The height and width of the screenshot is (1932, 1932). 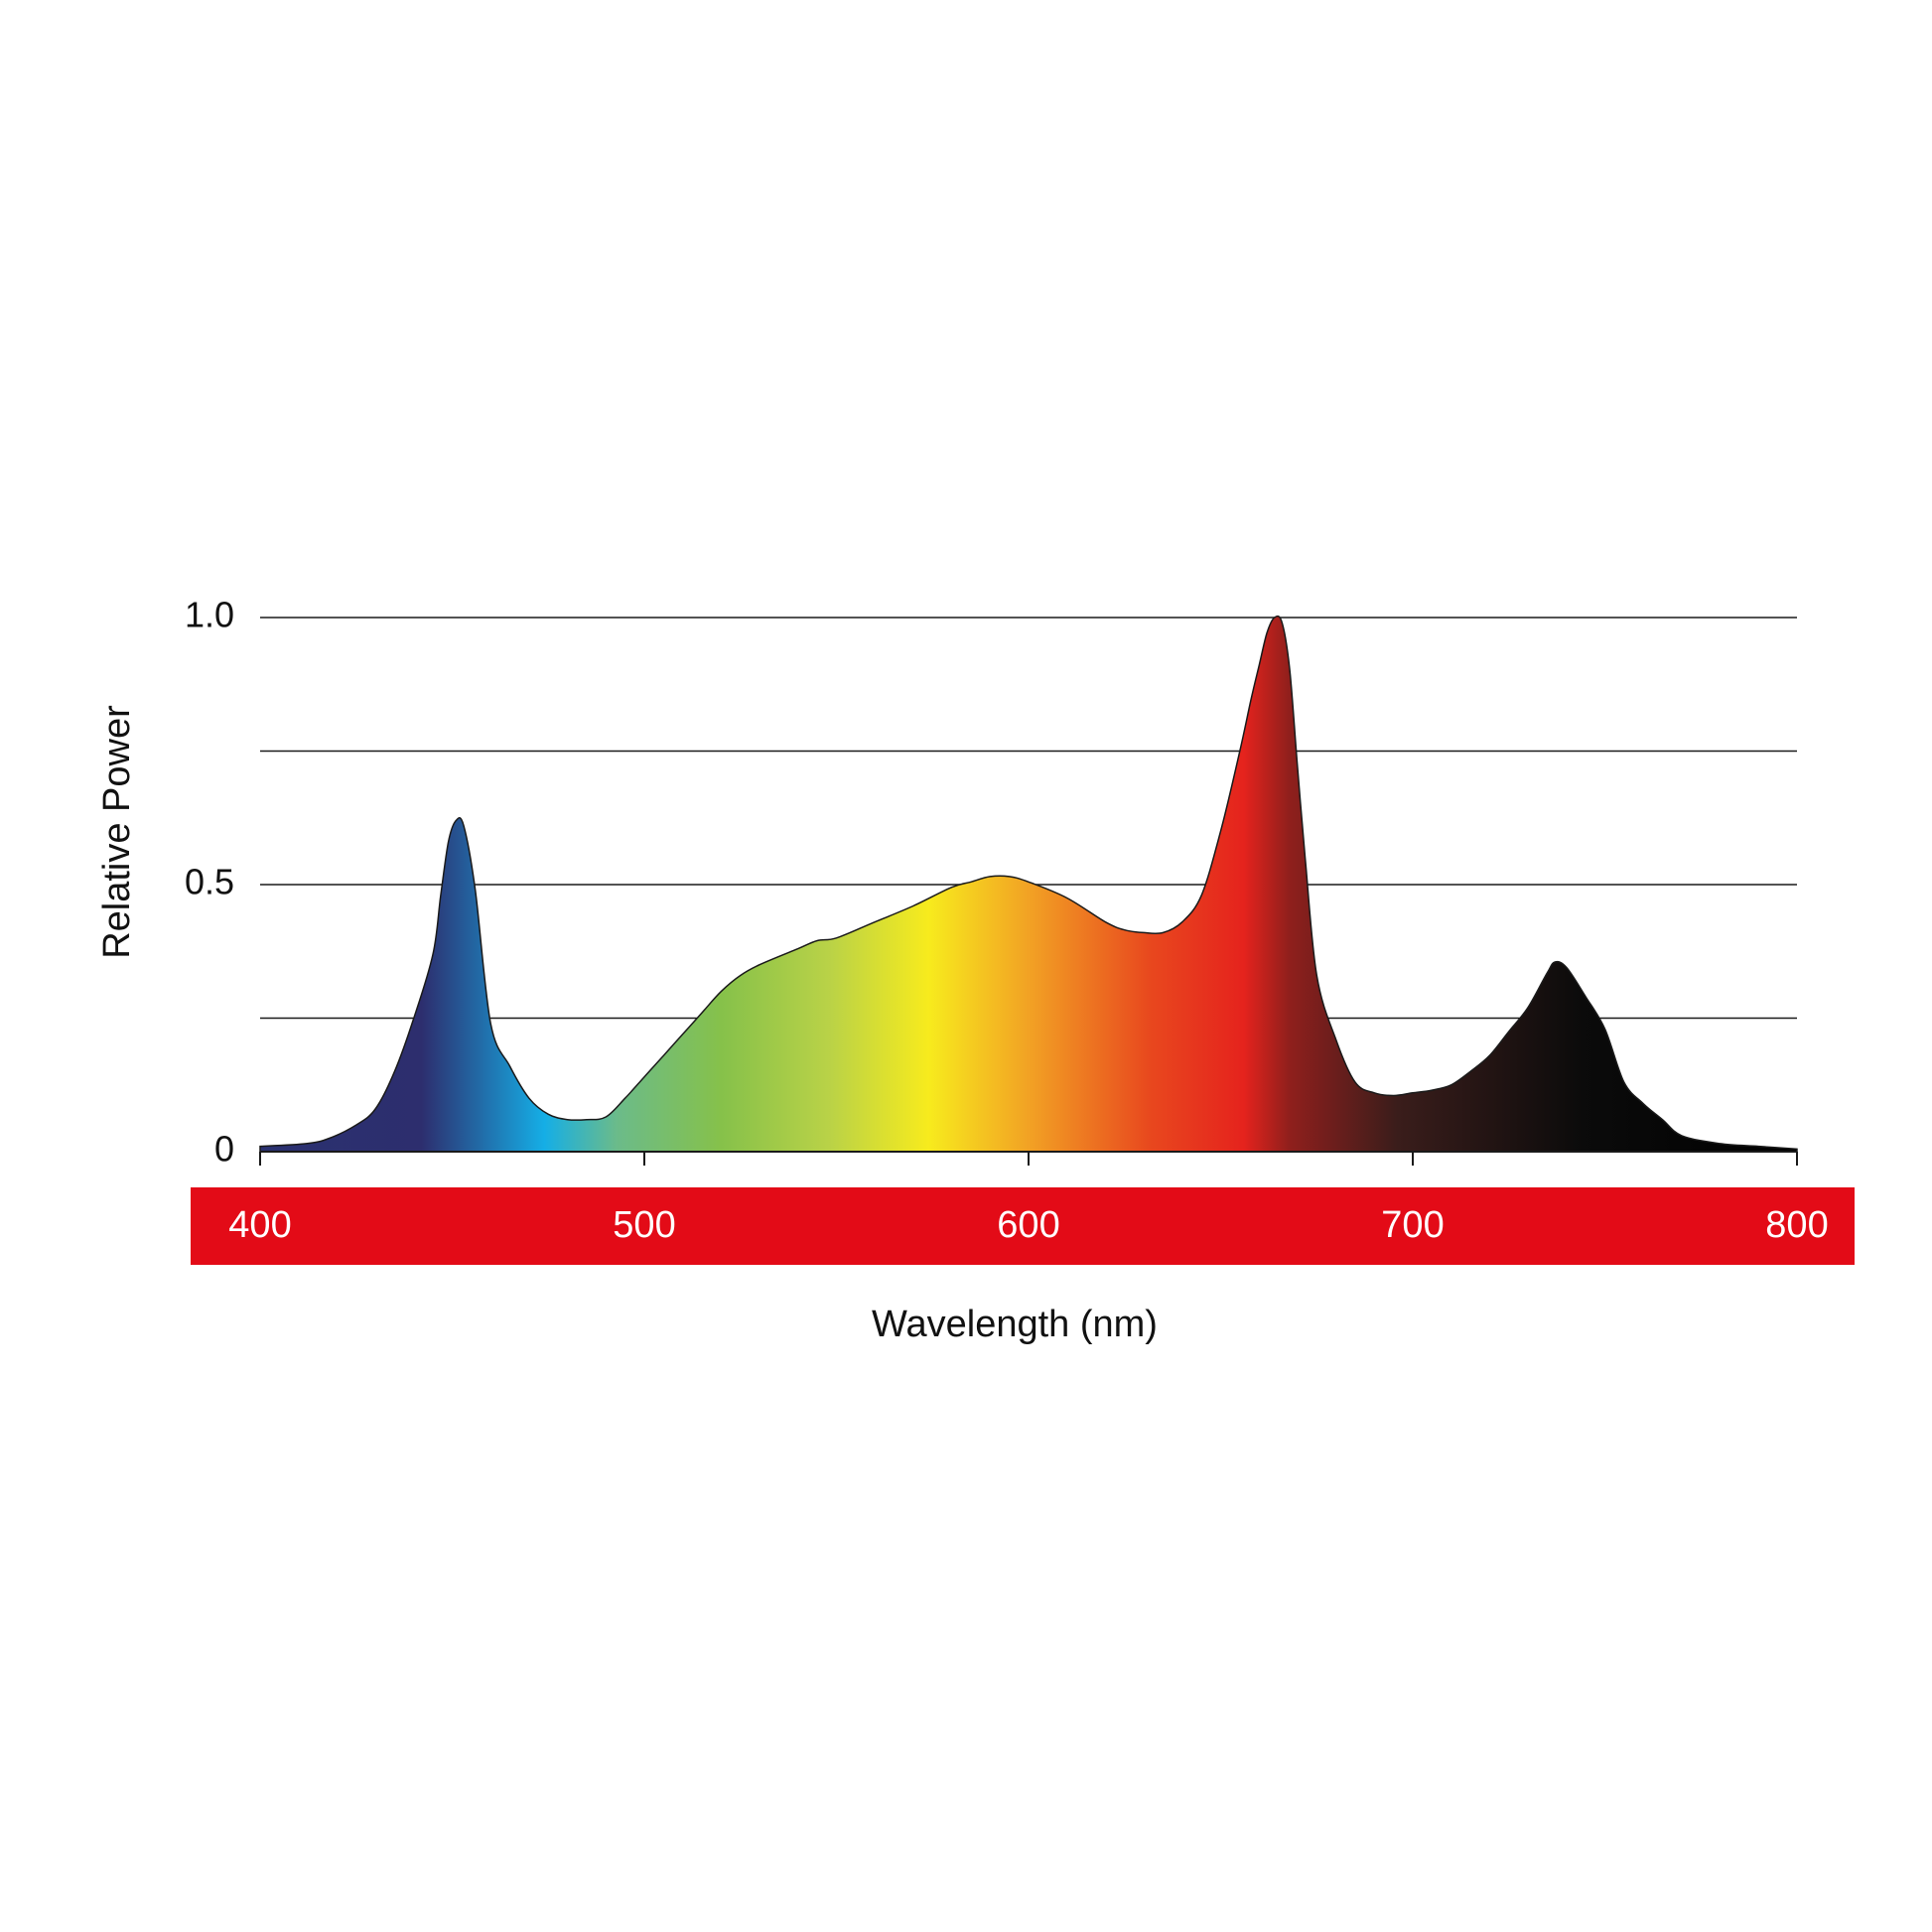 What do you see at coordinates (1029, 1159) in the screenshot?
I see `x-ticks` at bounding box center [1029, 1159].